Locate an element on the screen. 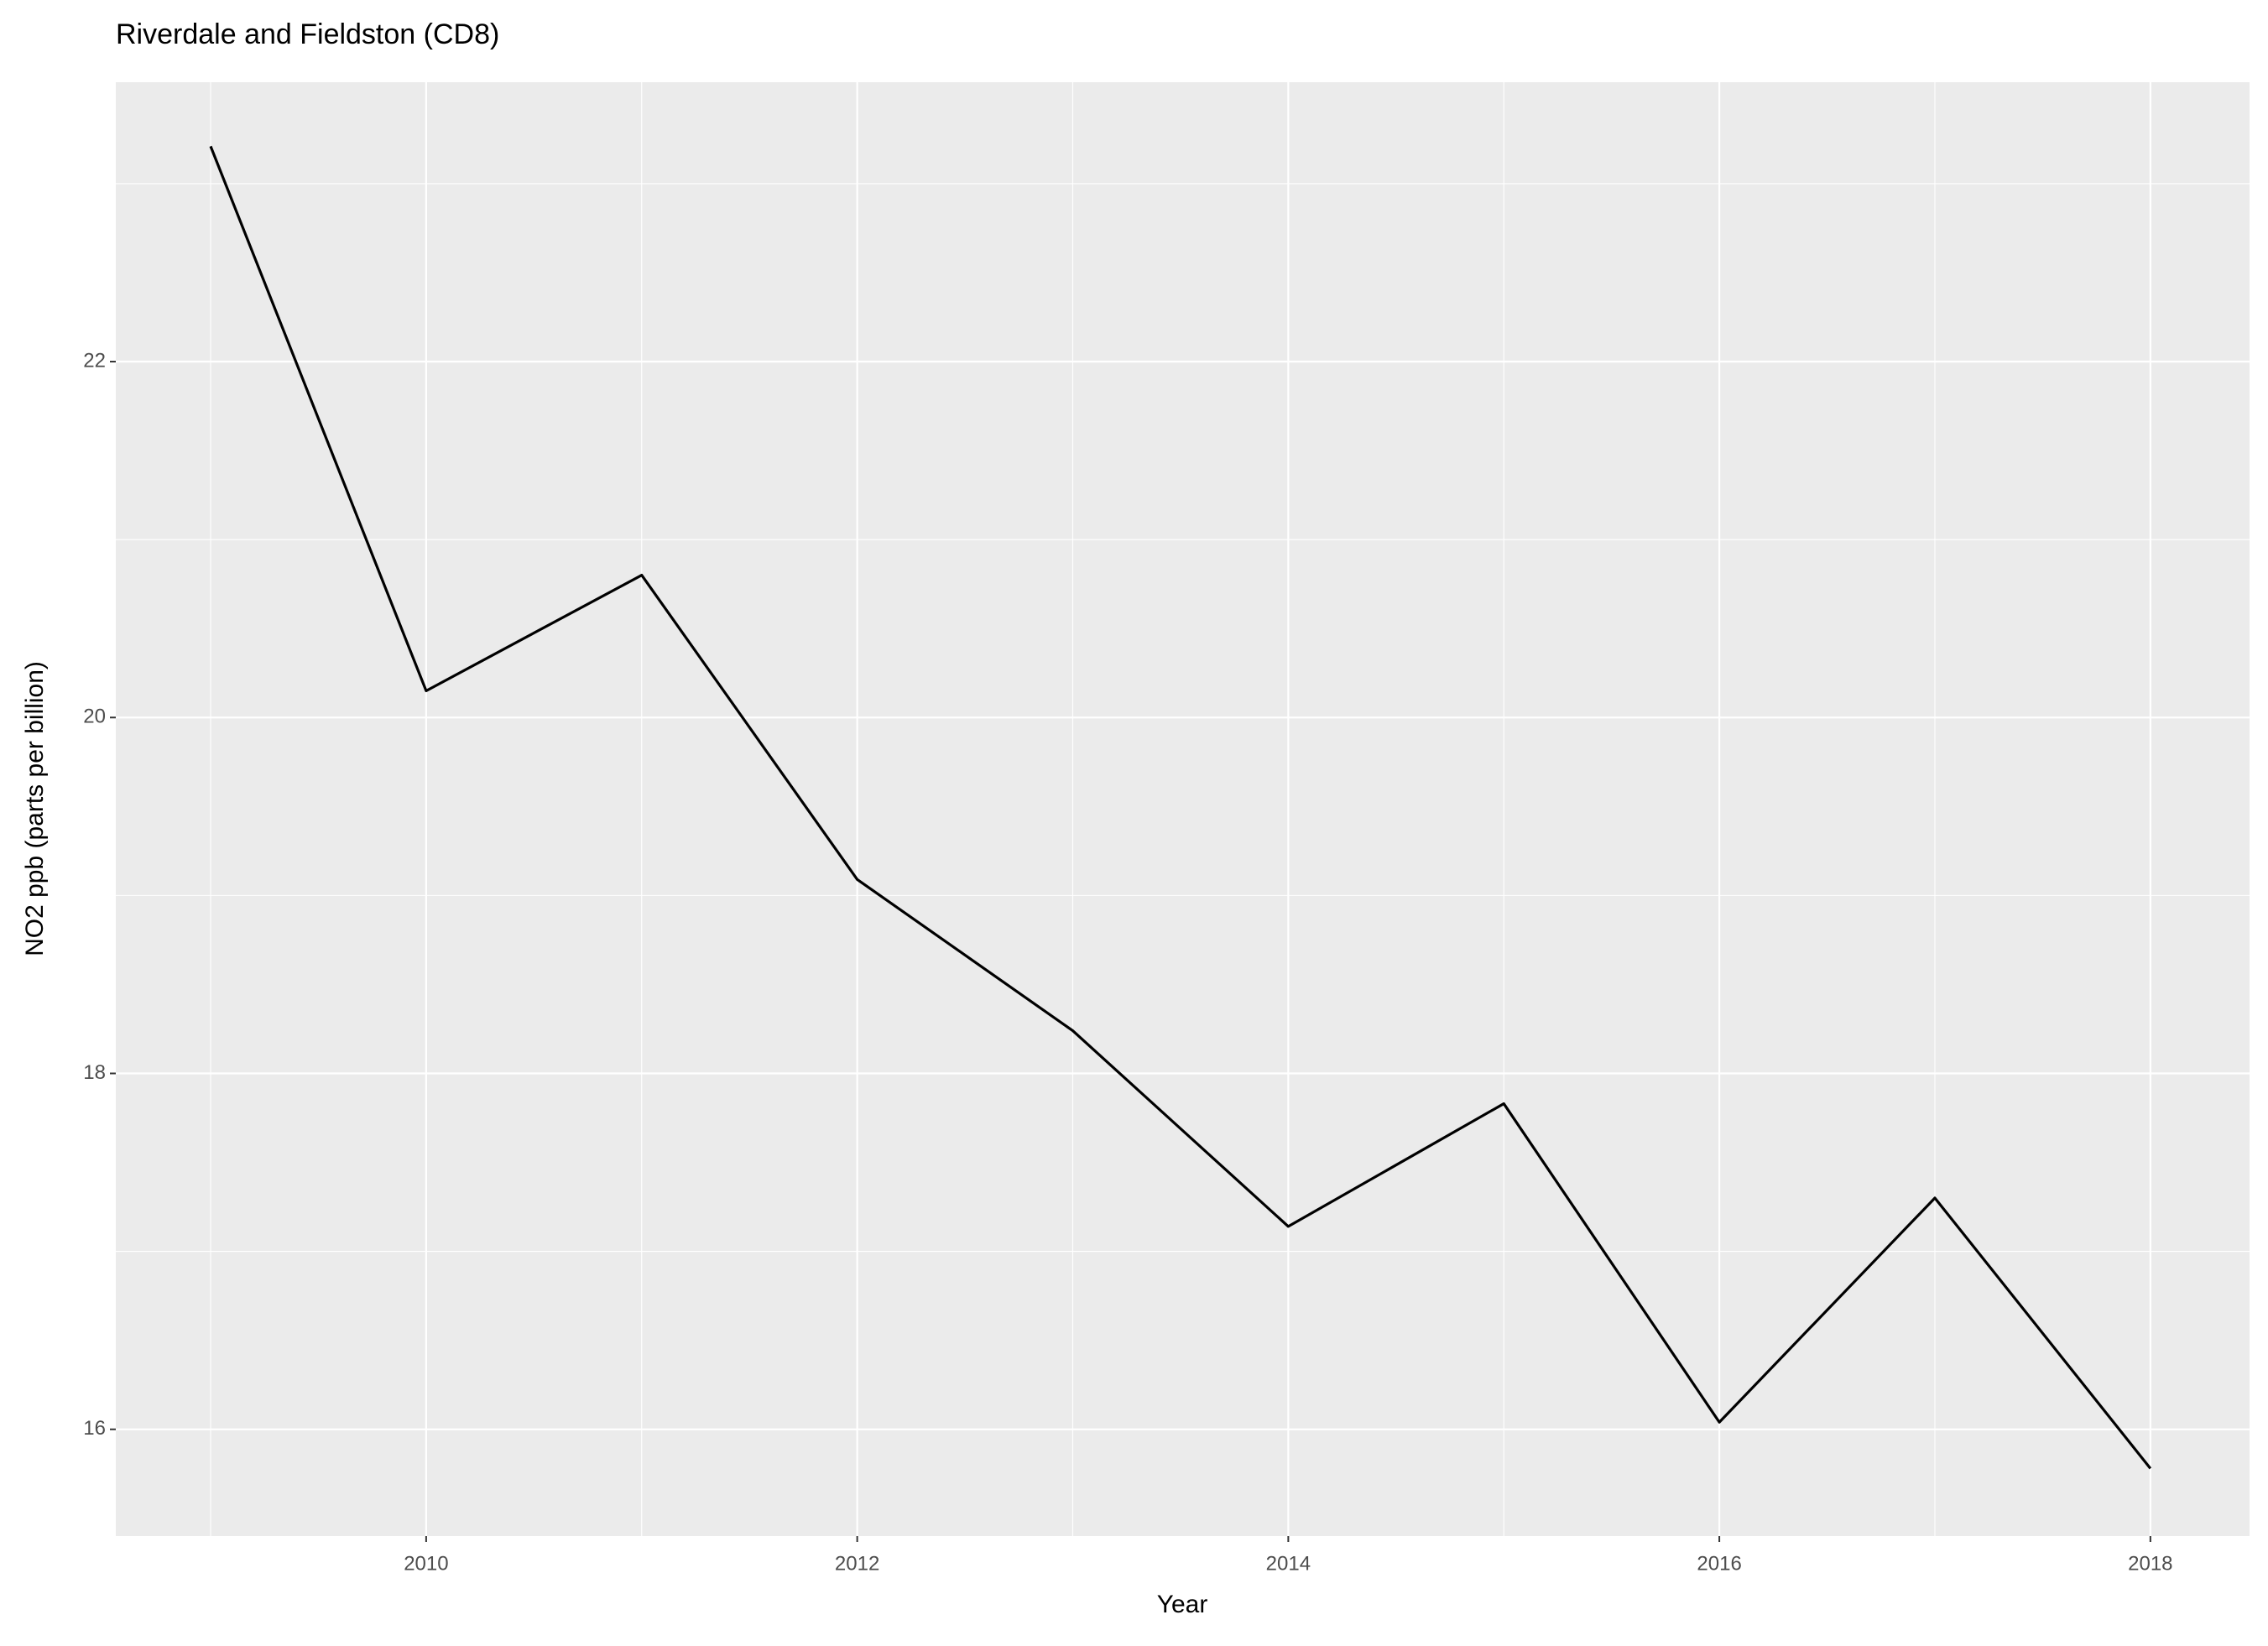  y-tick-label: 18 is located at coordinates (94, 1072).